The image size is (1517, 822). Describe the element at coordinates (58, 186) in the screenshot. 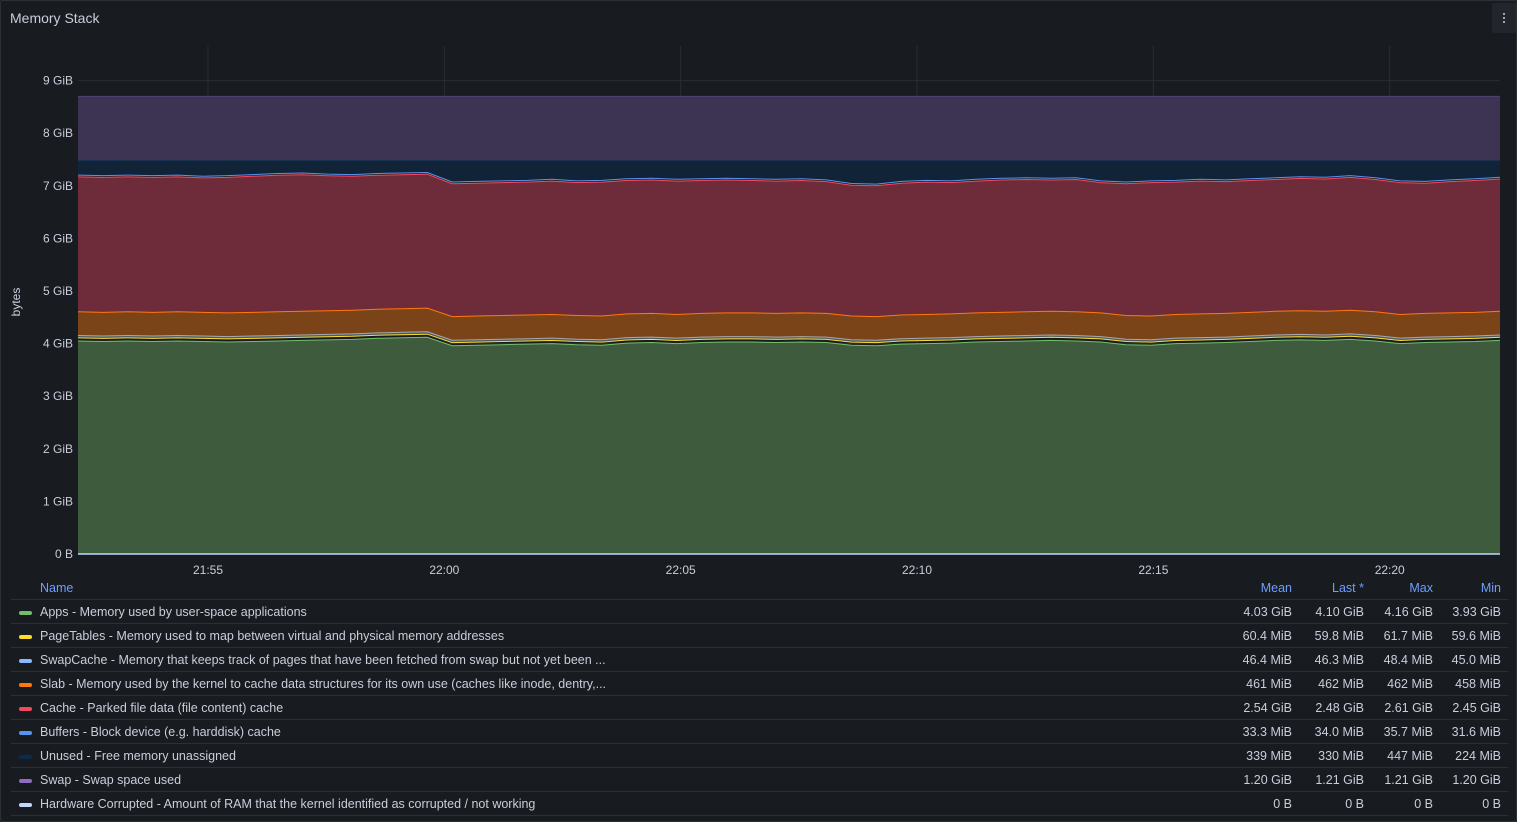

I see `y-tick-label: 7 GiB` at that location.